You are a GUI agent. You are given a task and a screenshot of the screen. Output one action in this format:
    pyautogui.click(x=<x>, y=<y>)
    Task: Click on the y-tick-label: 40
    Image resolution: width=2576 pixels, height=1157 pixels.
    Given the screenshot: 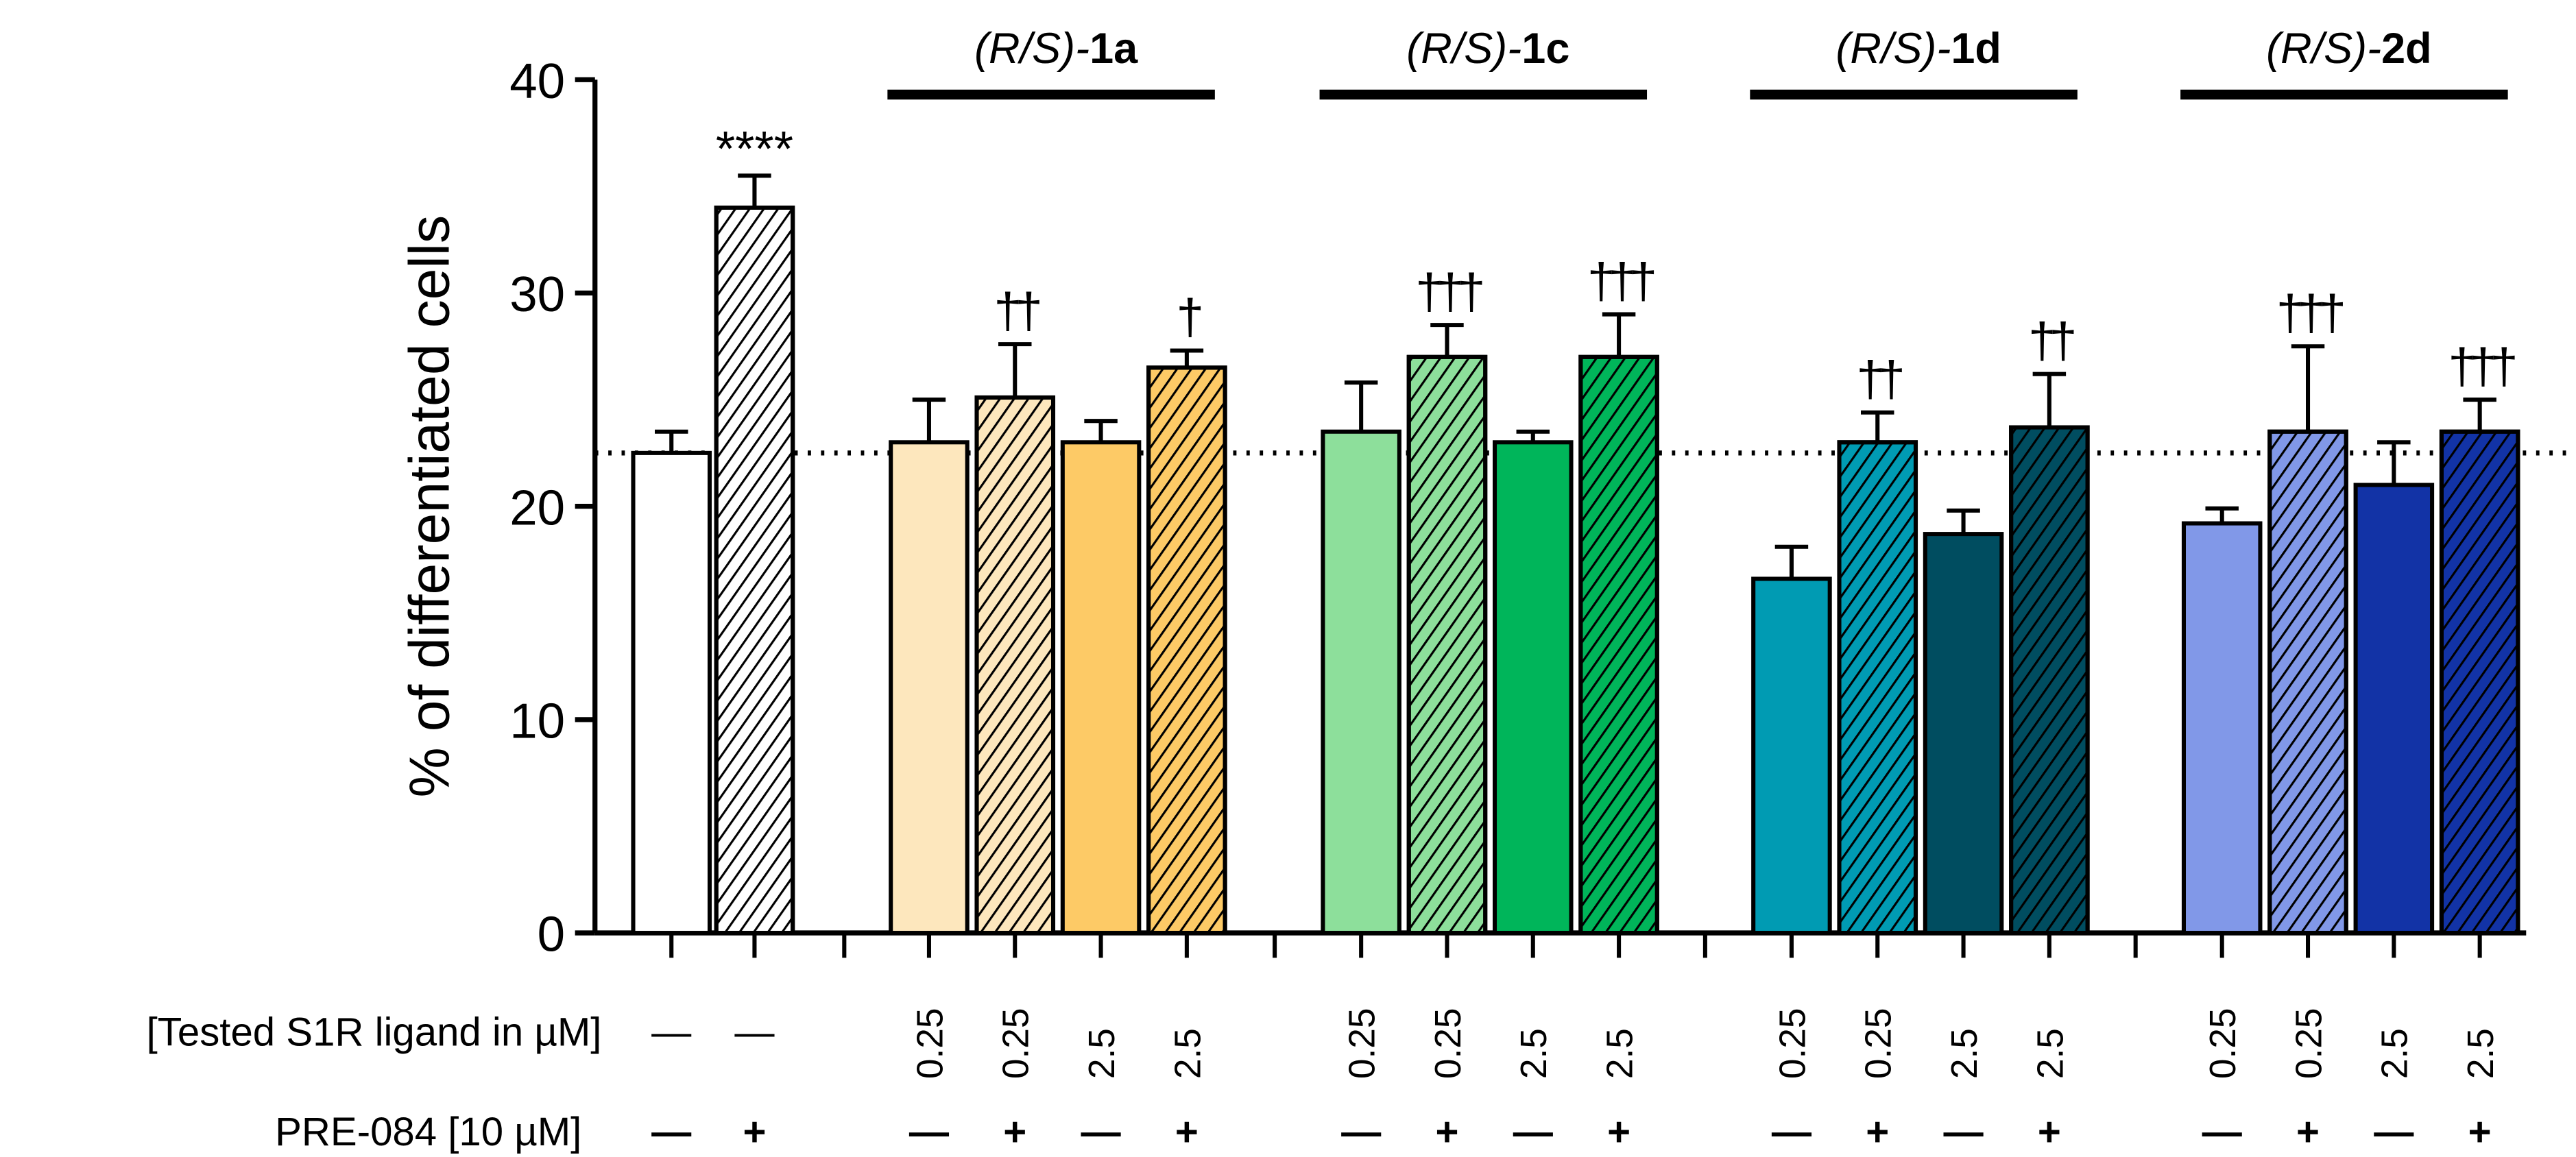 What is the action you would take?
    pyautogui.click(x=537, y=81)
    